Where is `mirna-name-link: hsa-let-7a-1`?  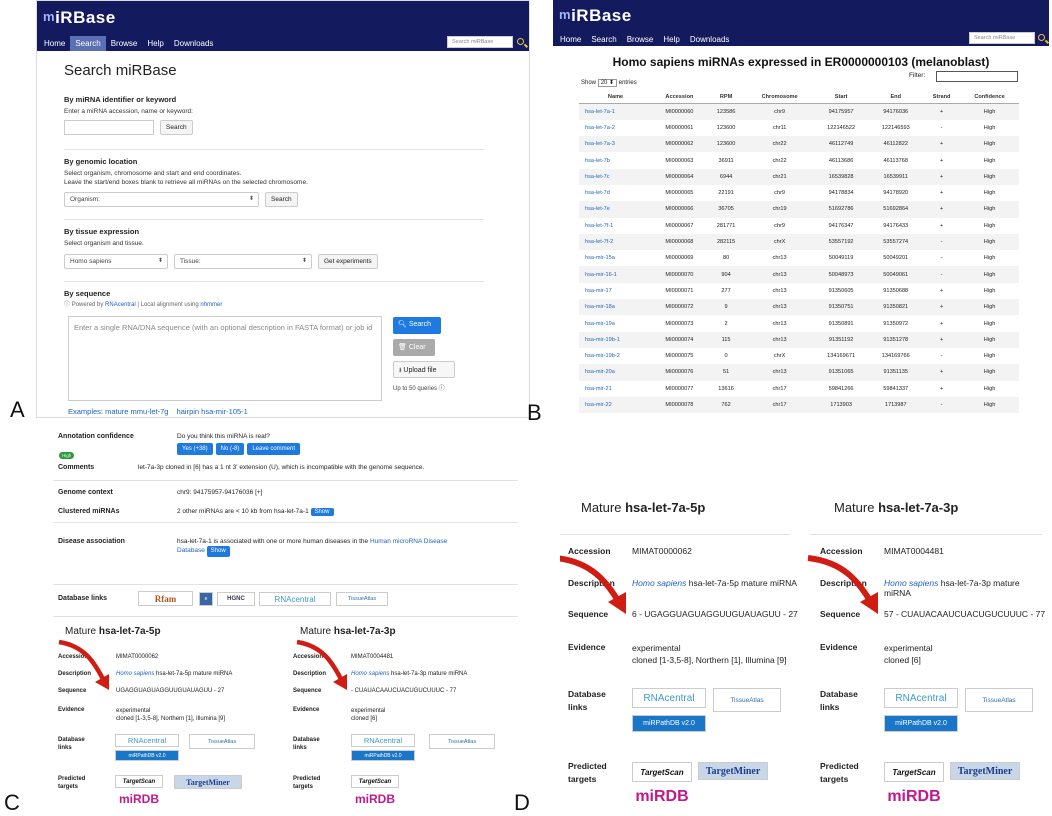 mirna-name-link: hsa-let-7a-1 is located at coordinates (616, 111).